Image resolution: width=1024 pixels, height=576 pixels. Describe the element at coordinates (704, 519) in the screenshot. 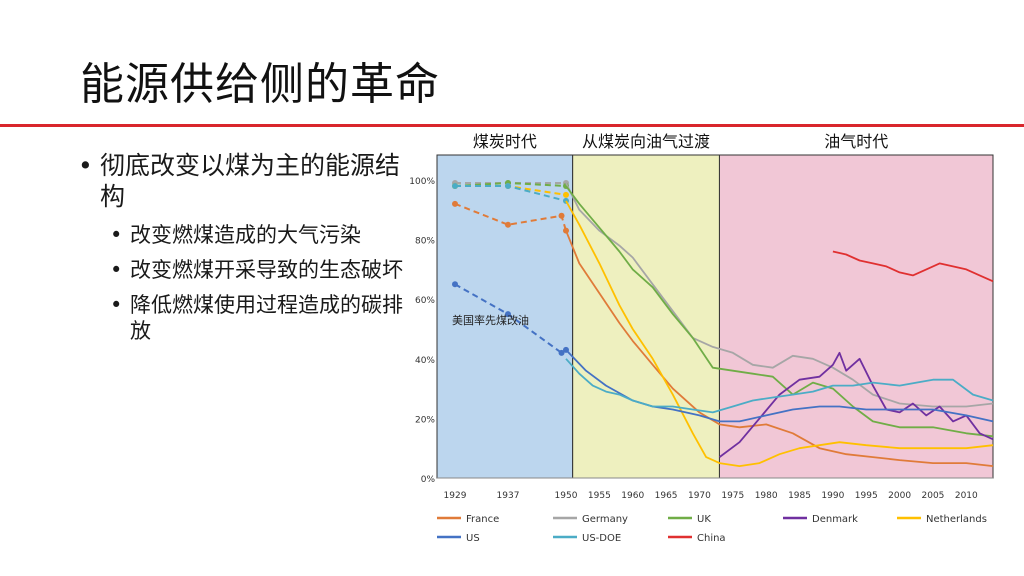

I see `legend-label: UK` at that location.